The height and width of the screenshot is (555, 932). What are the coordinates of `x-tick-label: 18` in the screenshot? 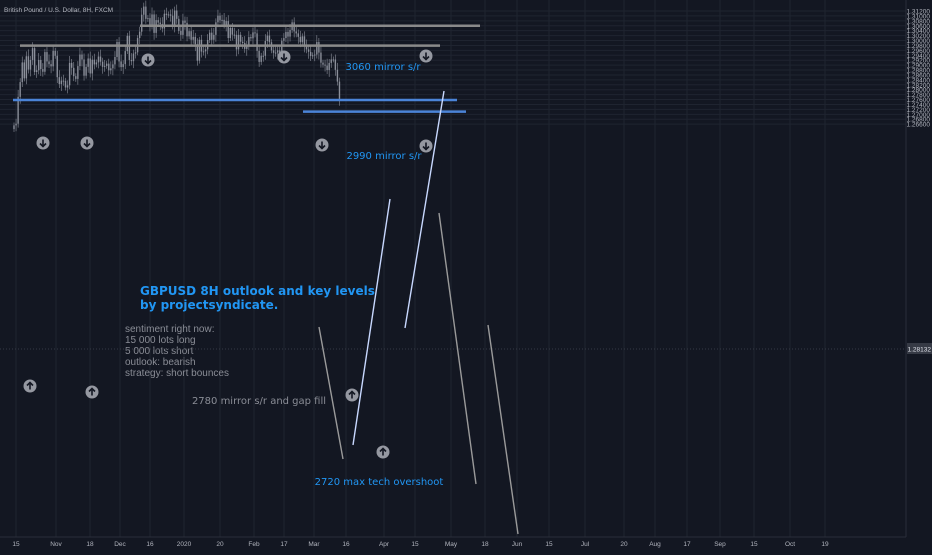 It's located at (485, 544).